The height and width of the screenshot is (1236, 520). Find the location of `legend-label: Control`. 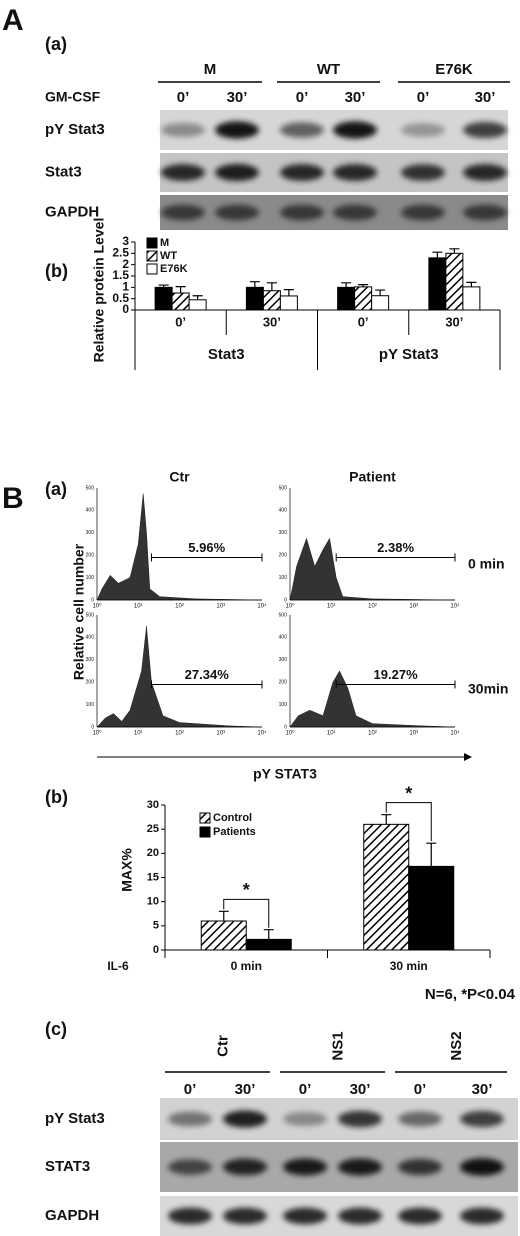

legend-label: Control is located at coordinates (232, 818).